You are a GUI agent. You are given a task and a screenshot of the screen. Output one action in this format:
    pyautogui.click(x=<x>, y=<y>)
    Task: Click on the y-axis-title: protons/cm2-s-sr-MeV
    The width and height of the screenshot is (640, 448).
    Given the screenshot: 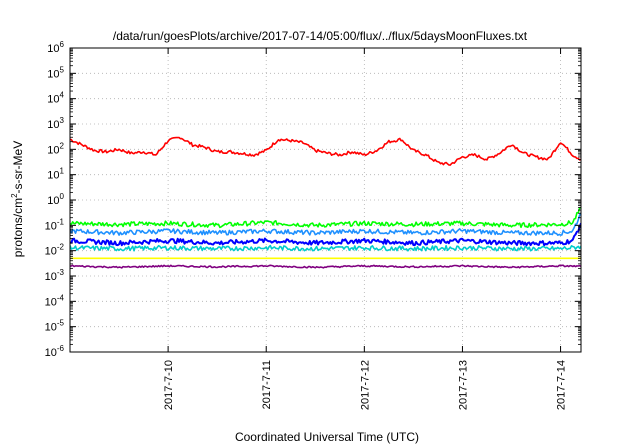 What is the action you would take?
    pyautogui.click(x=17, y=199)
    